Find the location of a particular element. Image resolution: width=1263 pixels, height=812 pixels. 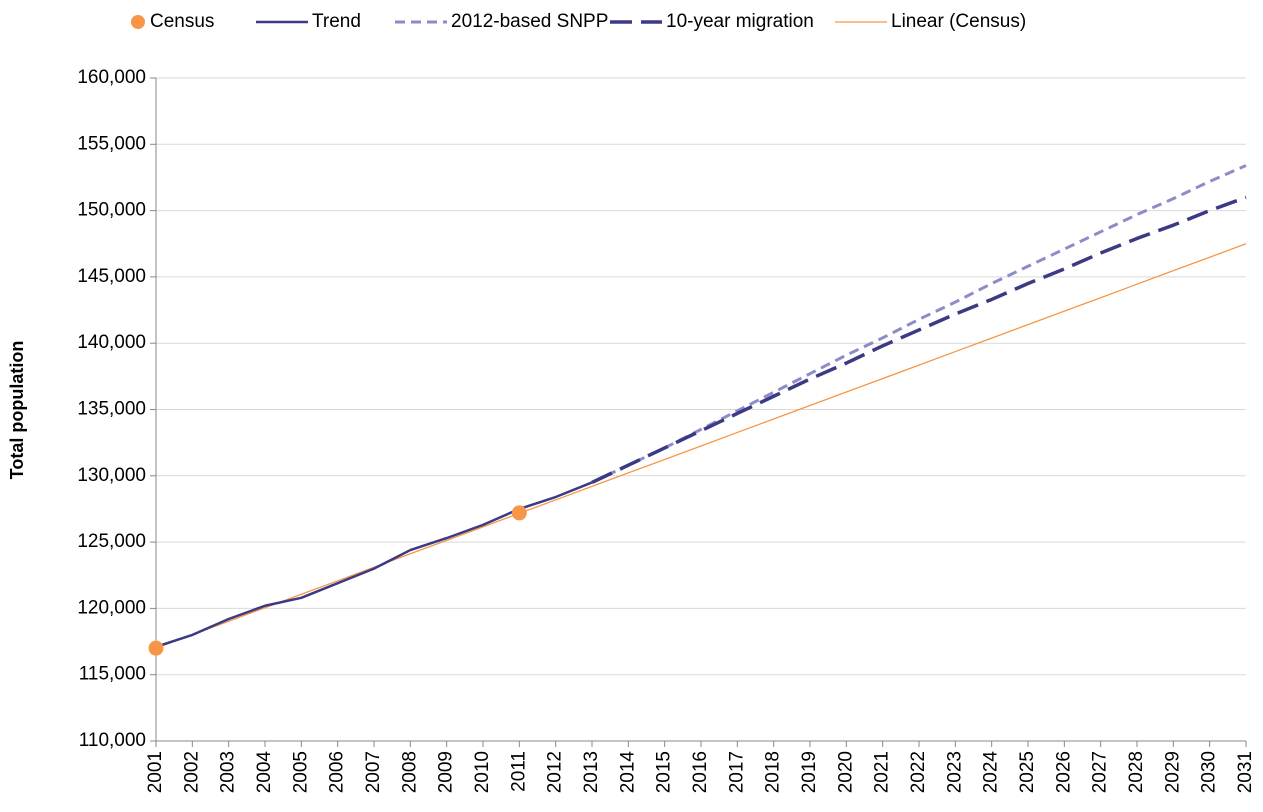

legend-label: 2012-based SNPP is located at coordinates (529, 21).